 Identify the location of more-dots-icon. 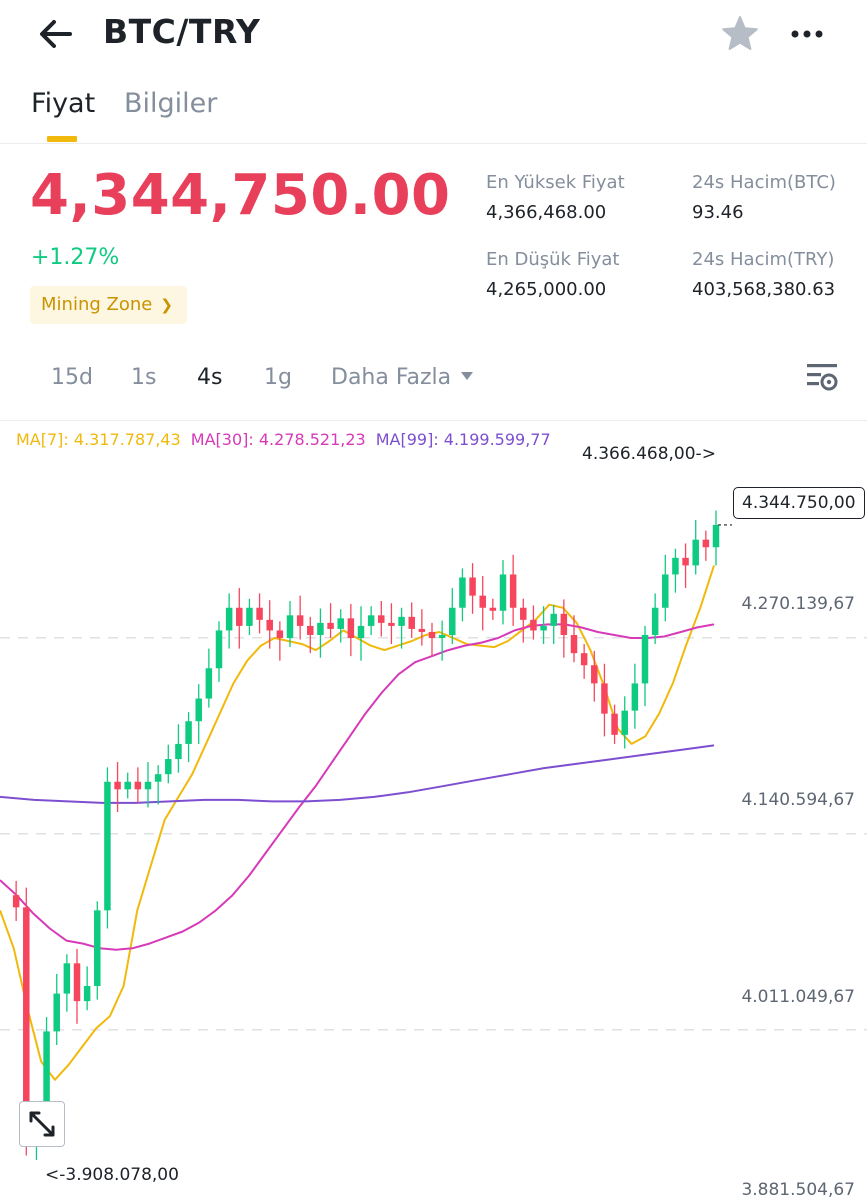
(808, 34).